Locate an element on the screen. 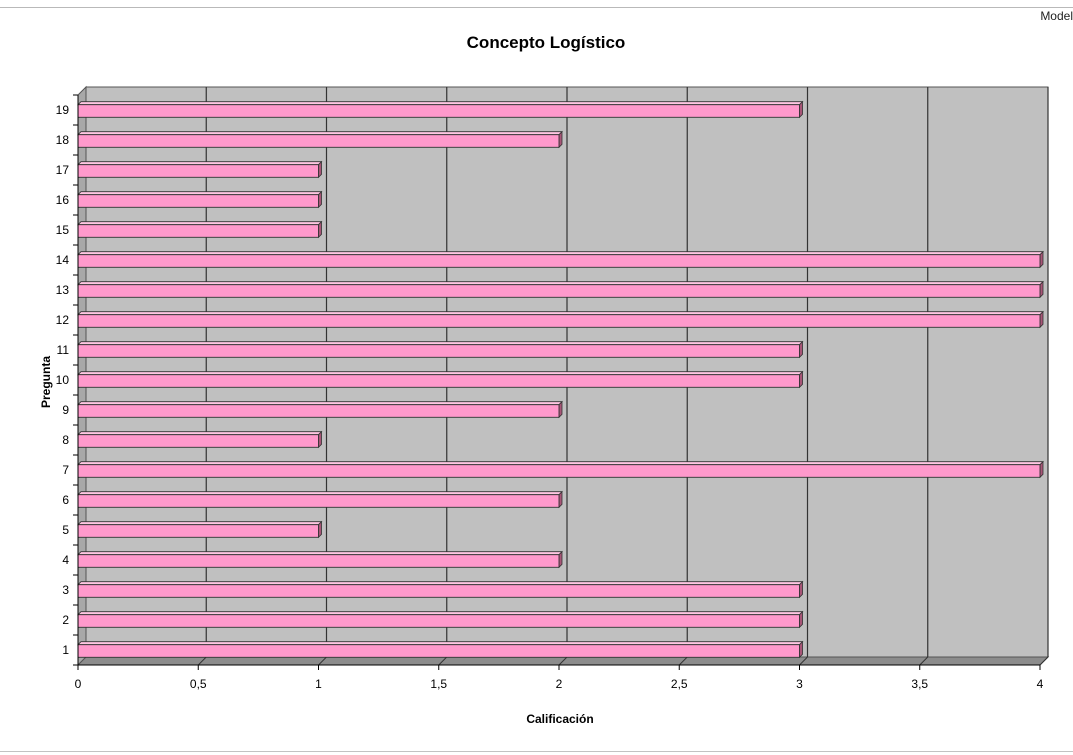 The width and height of the screenshot is (1073, 755). y-tick-label: 17 is located at coordinates (63, 170).